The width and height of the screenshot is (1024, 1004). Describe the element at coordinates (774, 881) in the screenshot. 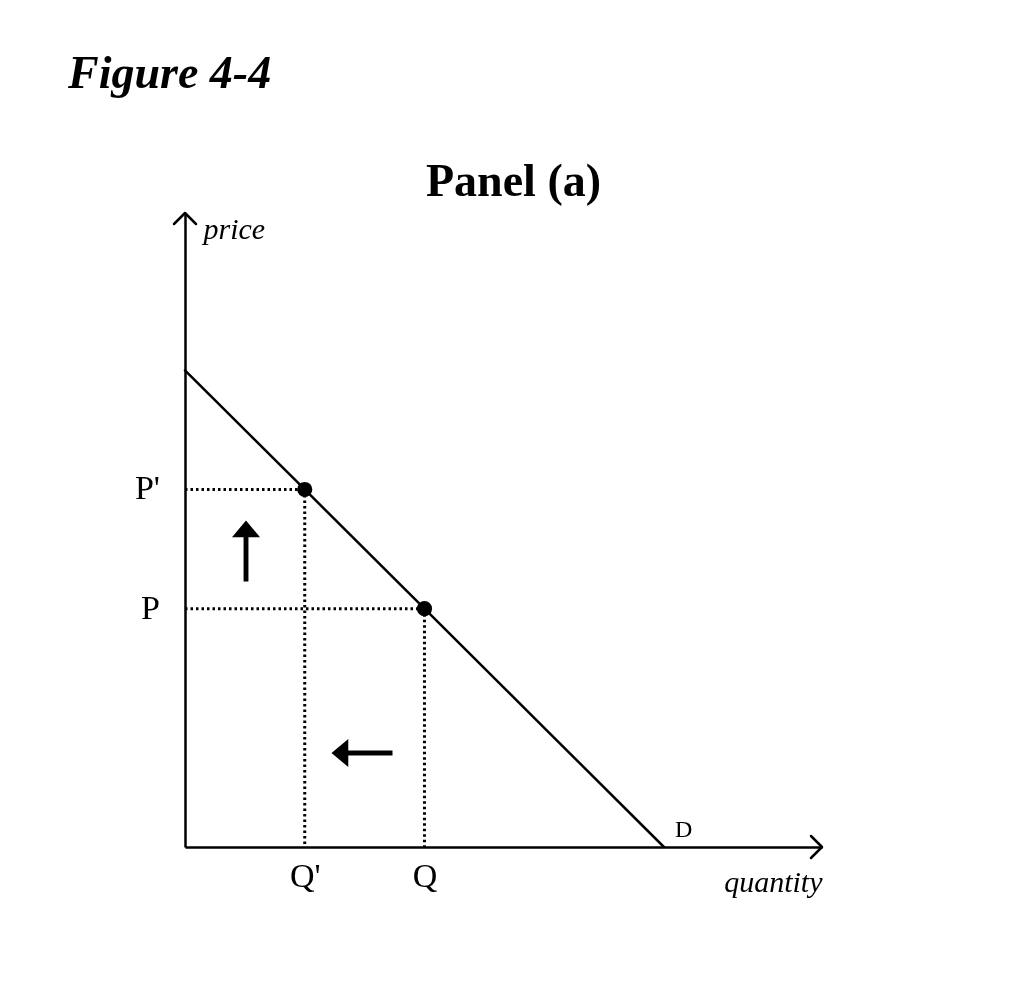

I see `x-axis-title: quantity` at that location.